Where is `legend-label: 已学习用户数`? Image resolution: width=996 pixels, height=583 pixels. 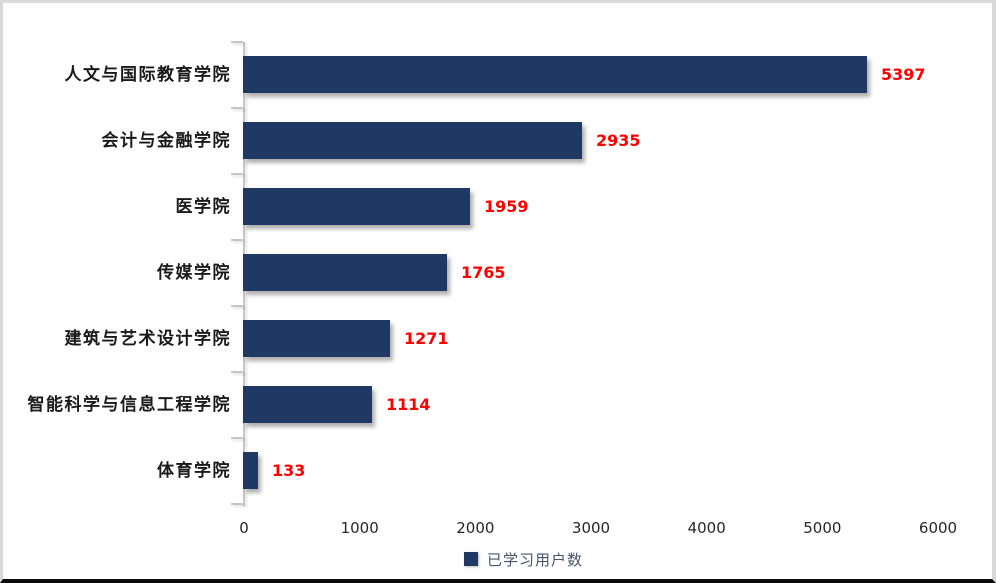 legend-label: 已学习用户数 is located at coordinates (534, 559).